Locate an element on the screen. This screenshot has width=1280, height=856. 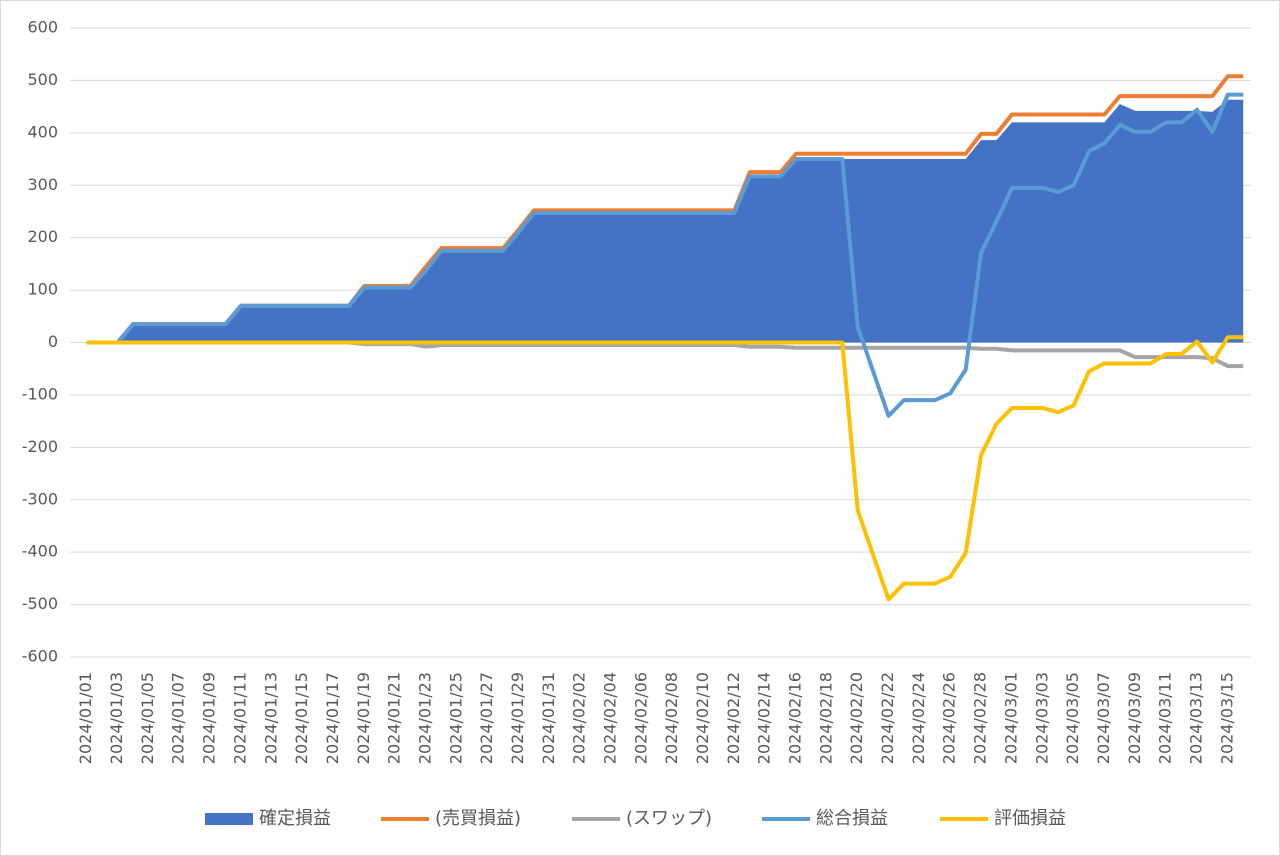
y-tick-label: -300 is located at coordinates (40, 498).